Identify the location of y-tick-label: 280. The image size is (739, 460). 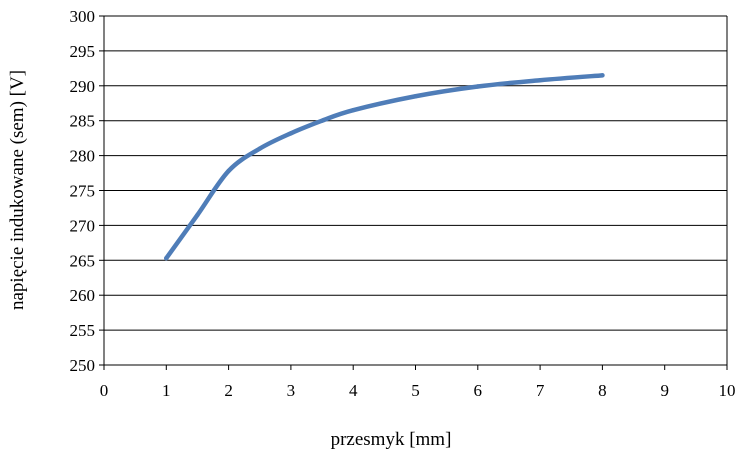
(83, 156).